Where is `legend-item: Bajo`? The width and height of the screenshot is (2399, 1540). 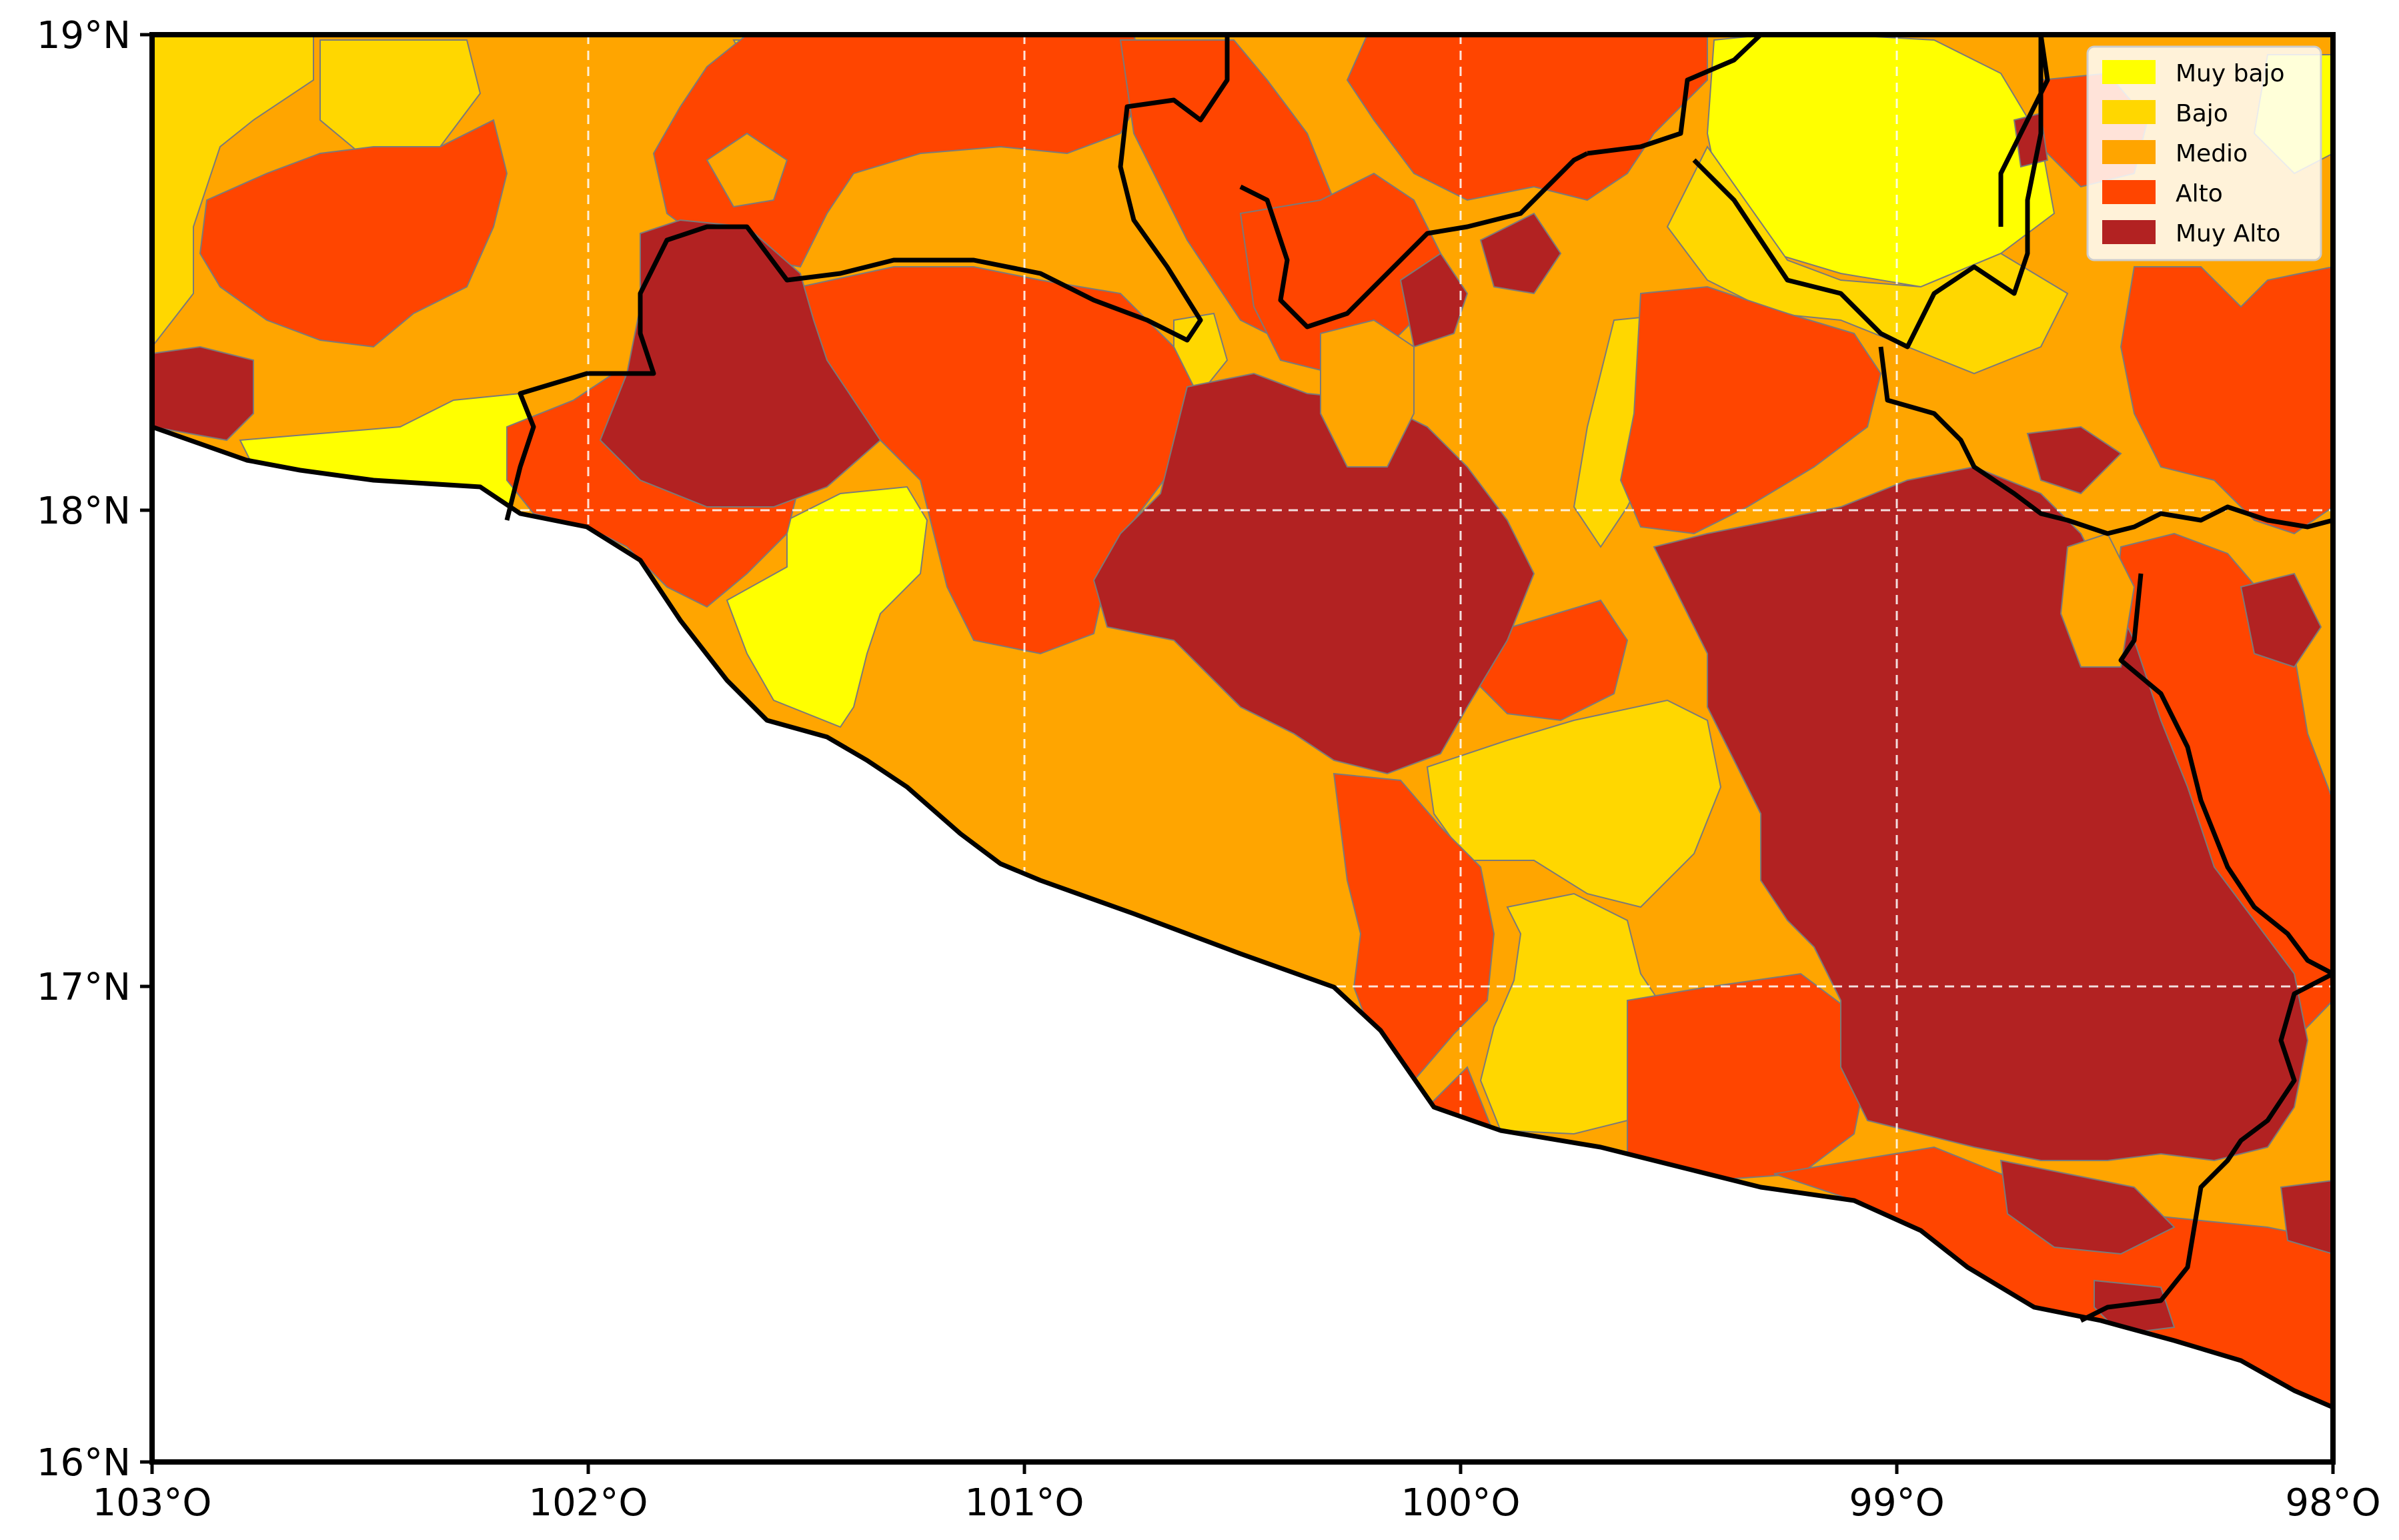
legend-item: Bajo is located at coordinates (2165, 114).